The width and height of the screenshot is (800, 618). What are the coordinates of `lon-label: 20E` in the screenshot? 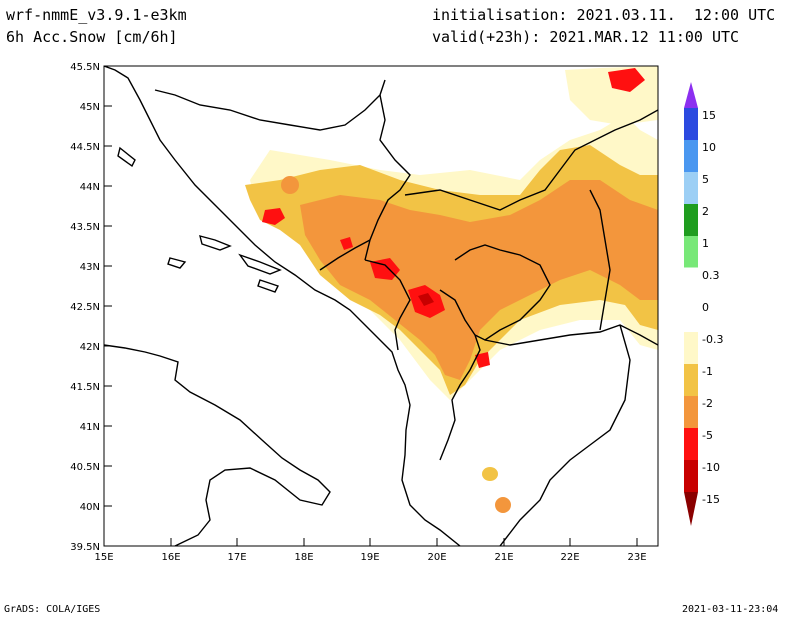 It's located at (436, 557).